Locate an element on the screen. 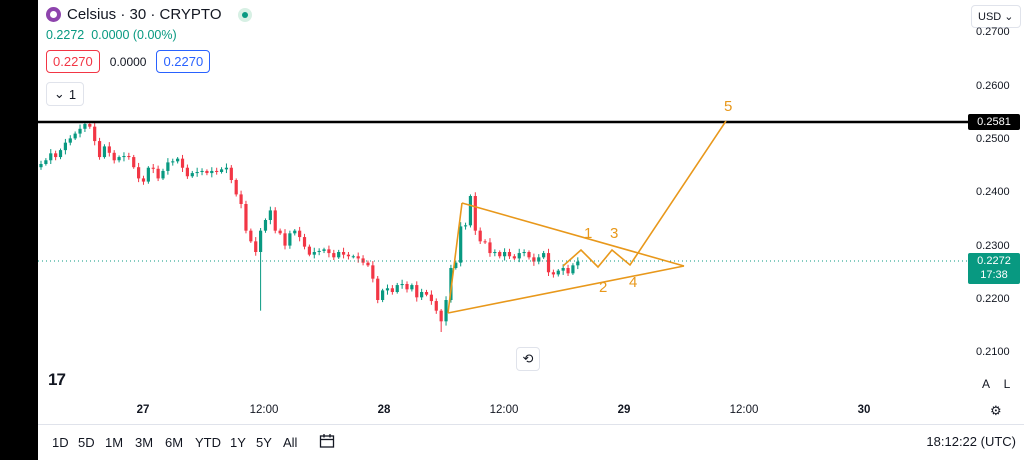 The height and width of the screenshot is (460, 1024). resistance-price-tag: 0.2581 is located at coordinates (994, 122).